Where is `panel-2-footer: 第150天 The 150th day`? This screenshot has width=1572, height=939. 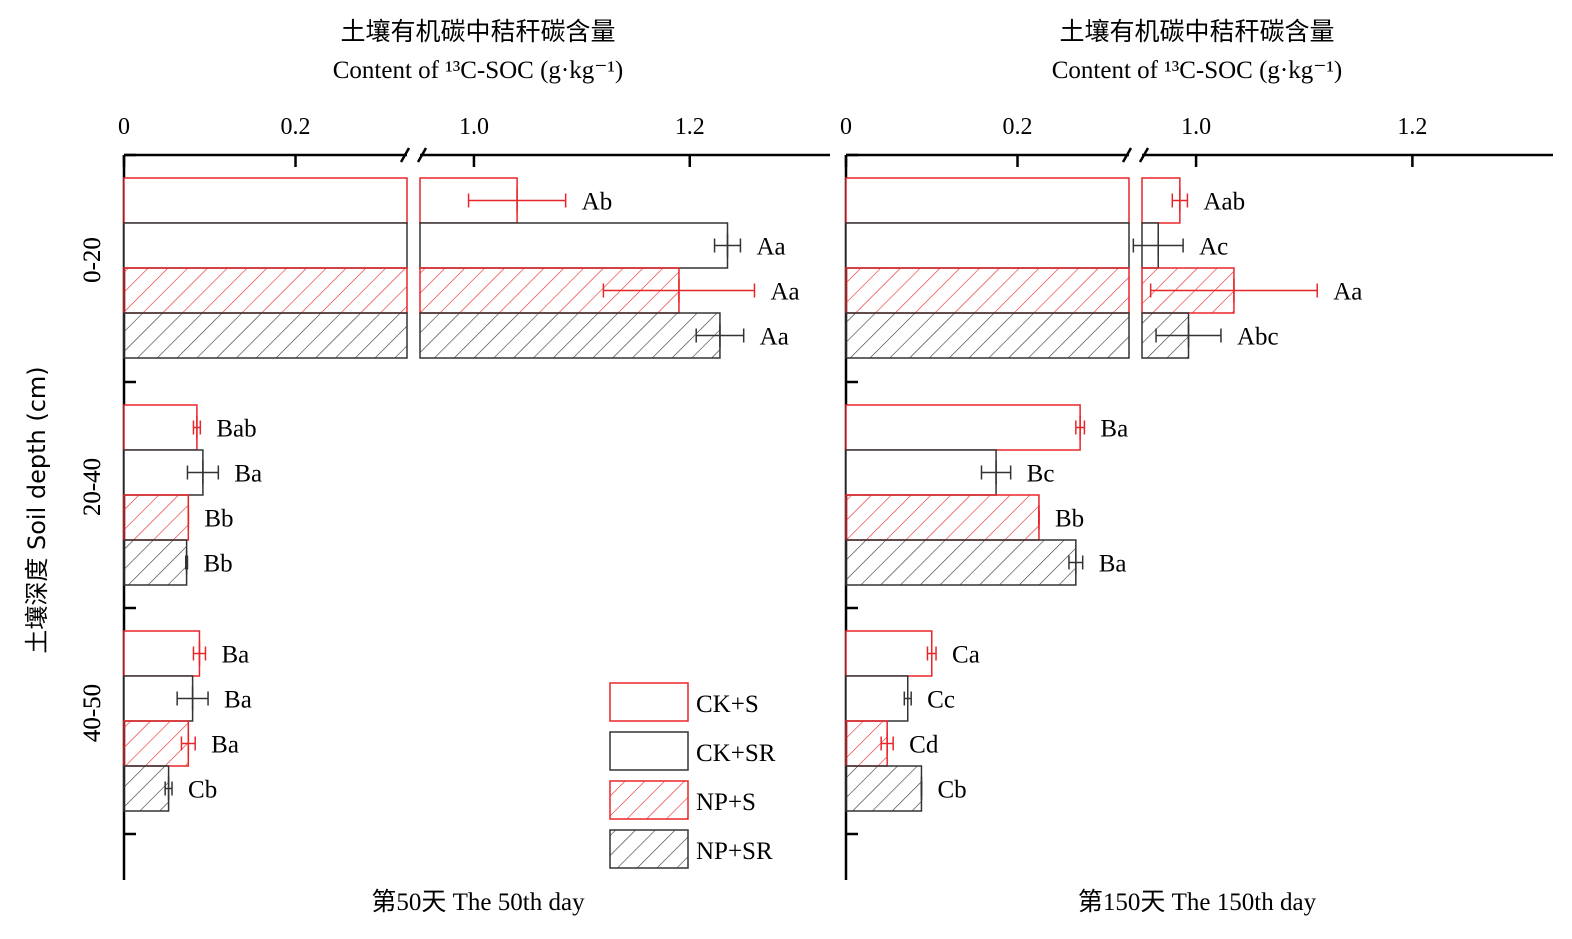
panel-2-footer: 第150天 The 150th day is located at coordinates (1197, 902).